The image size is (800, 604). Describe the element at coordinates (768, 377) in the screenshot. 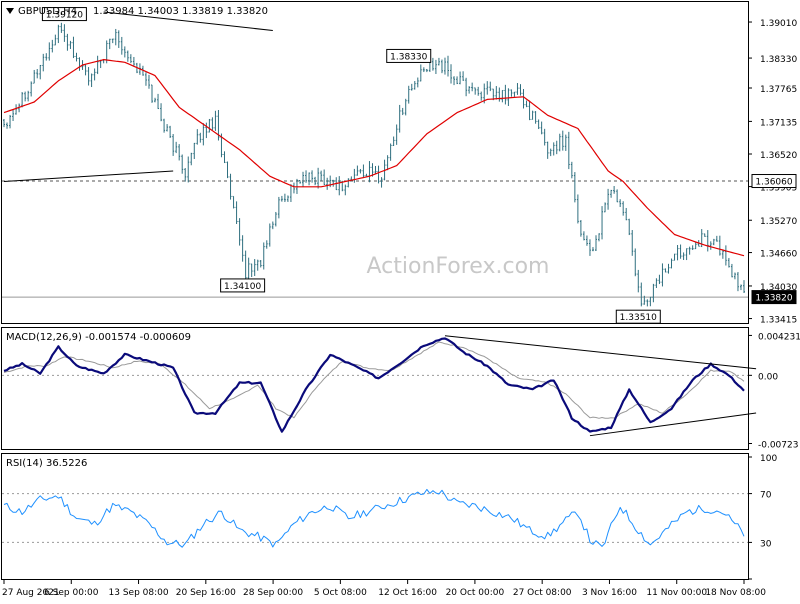

I see `macd-y-tick-label: 0.00` at that location.